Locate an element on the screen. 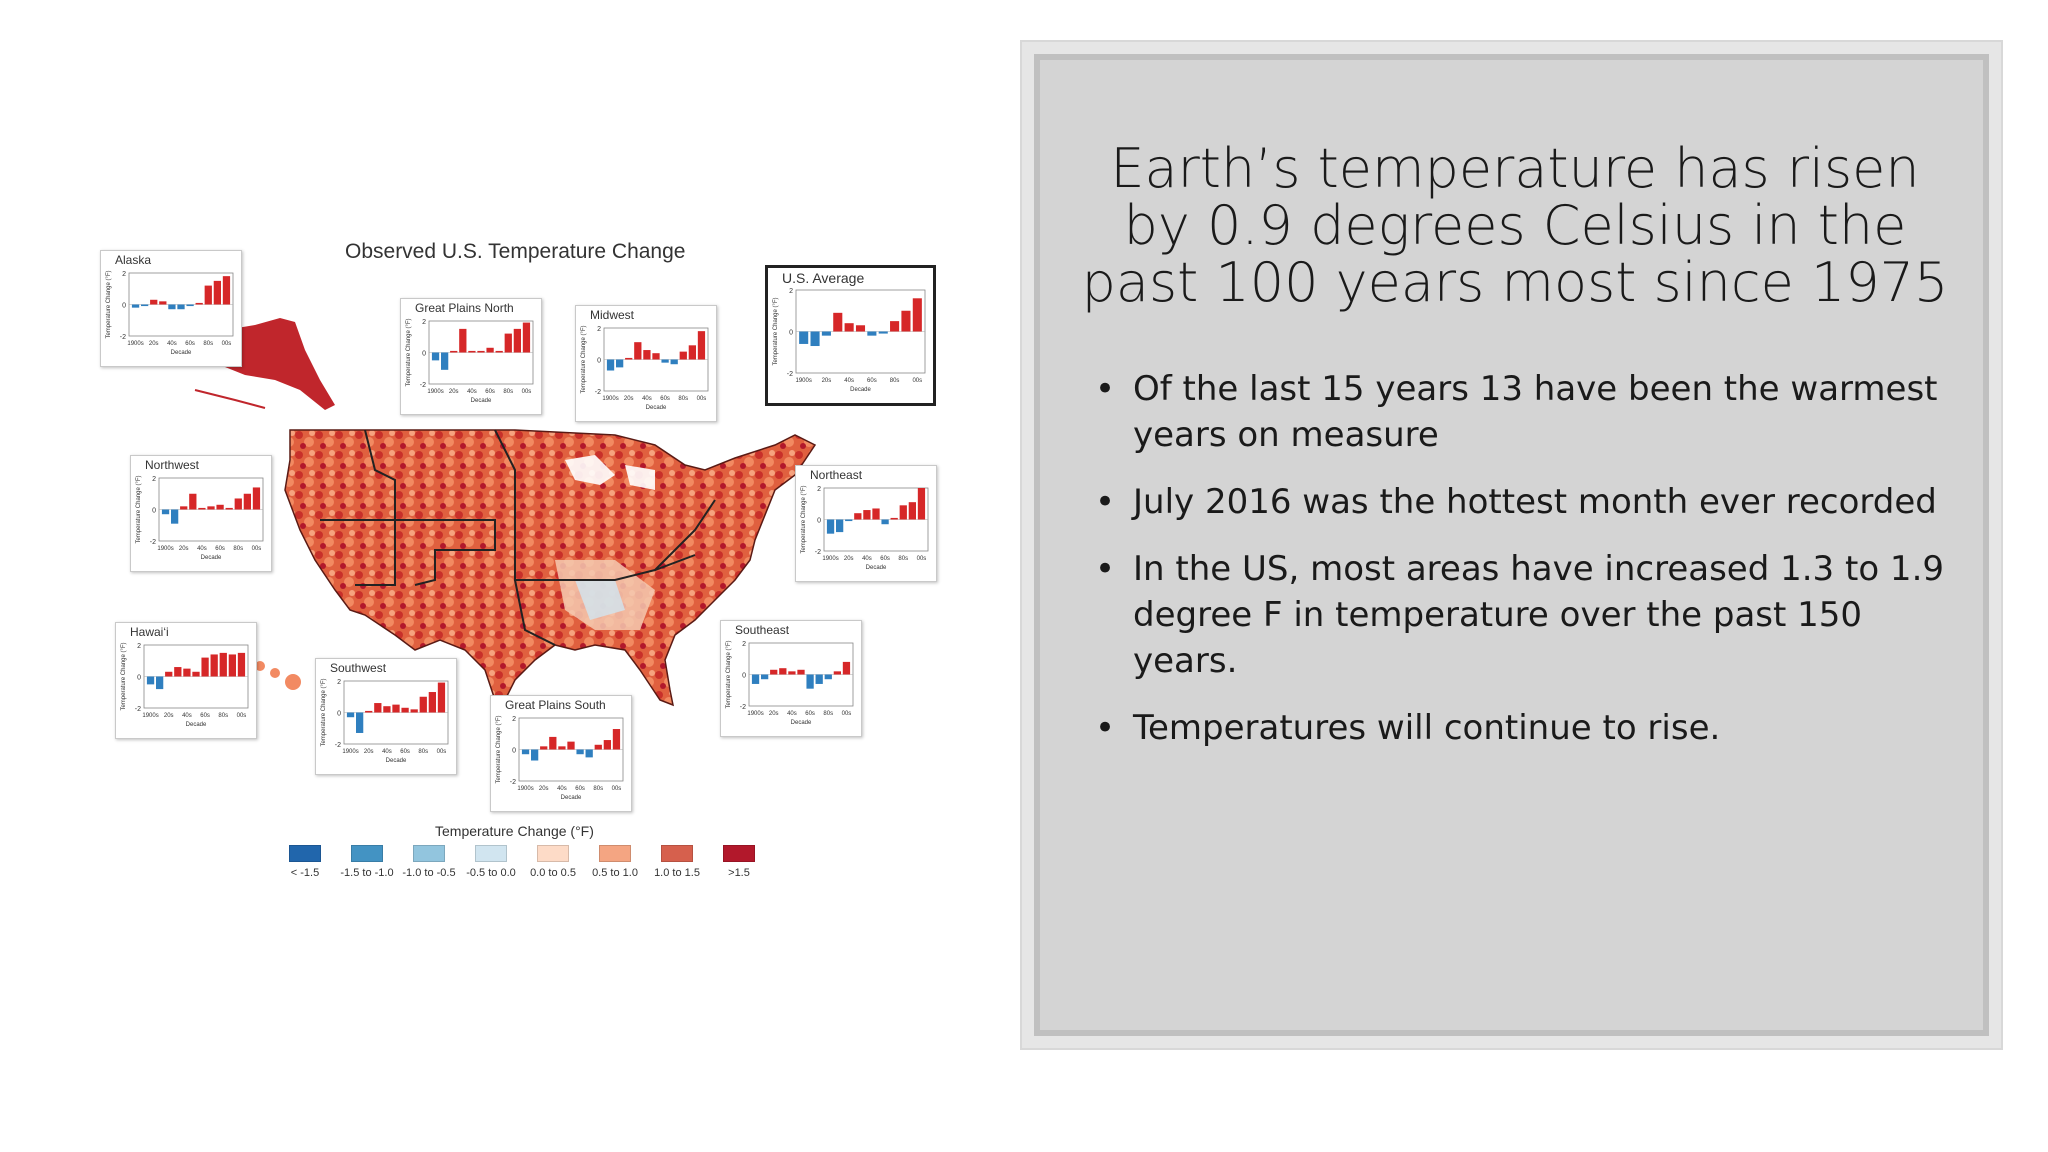 This screenshot has width=2048, height=1152. legend-label: 0.5 to 1.0 is located at coordinates (615, 873).